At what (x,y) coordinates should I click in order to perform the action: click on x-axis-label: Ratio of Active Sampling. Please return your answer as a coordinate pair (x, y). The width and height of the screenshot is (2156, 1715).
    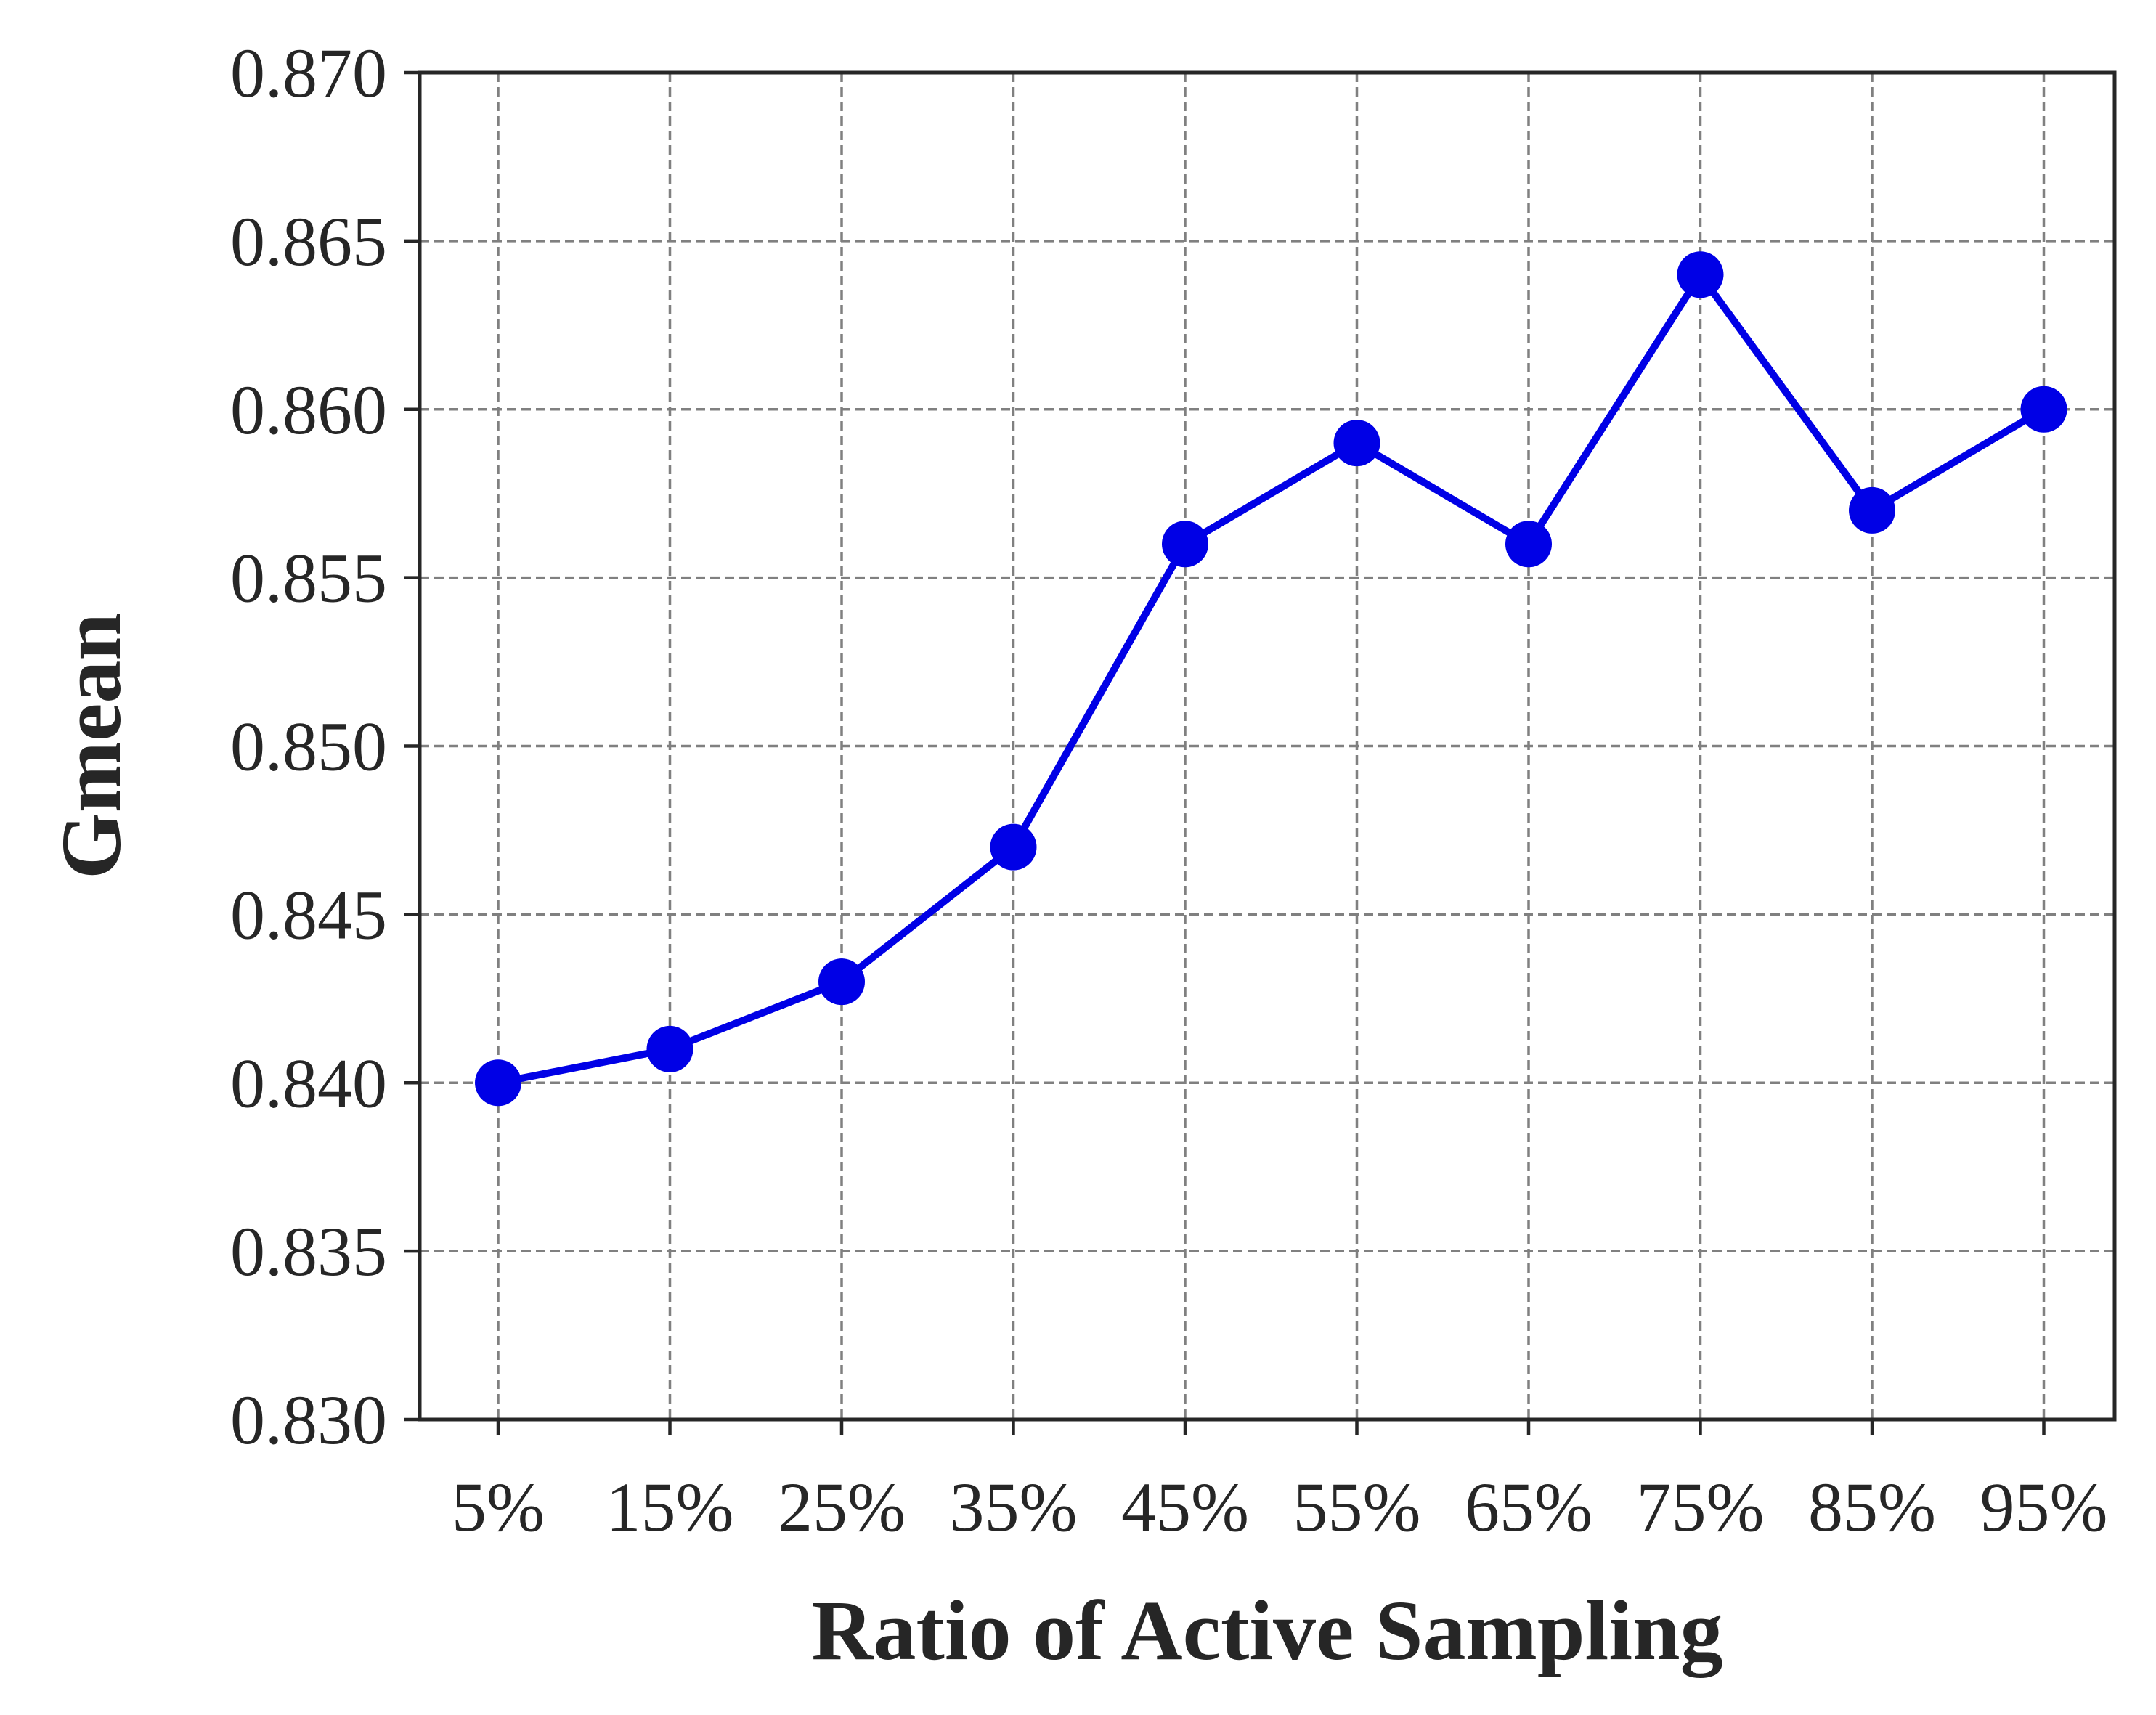
    Looking at the image, I should click on (1266, 1630).